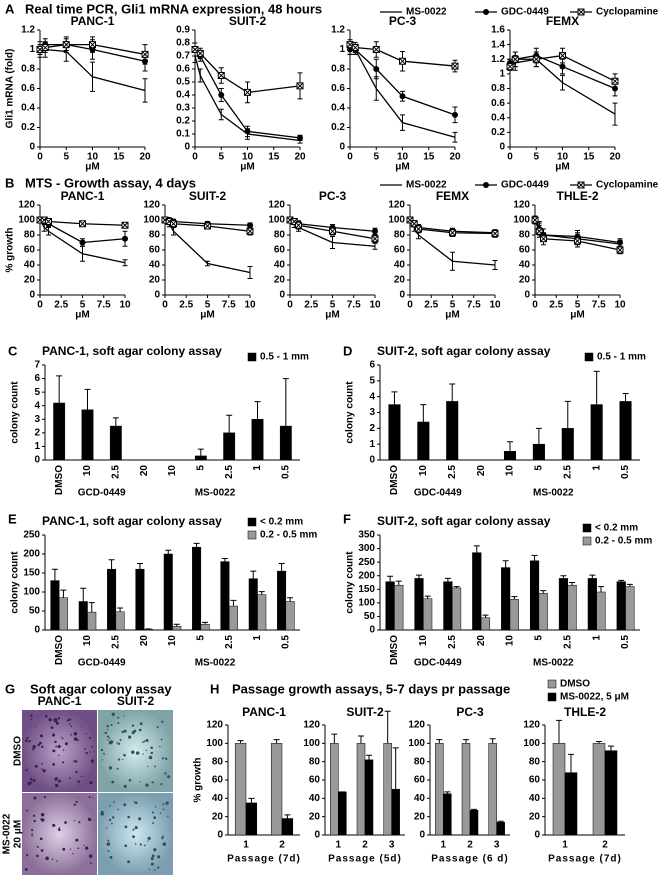  What do you see at coordinates (365, 712) in the screenshot?
I see `chart-title: SUIT-2` at bounding box center [365, 712].